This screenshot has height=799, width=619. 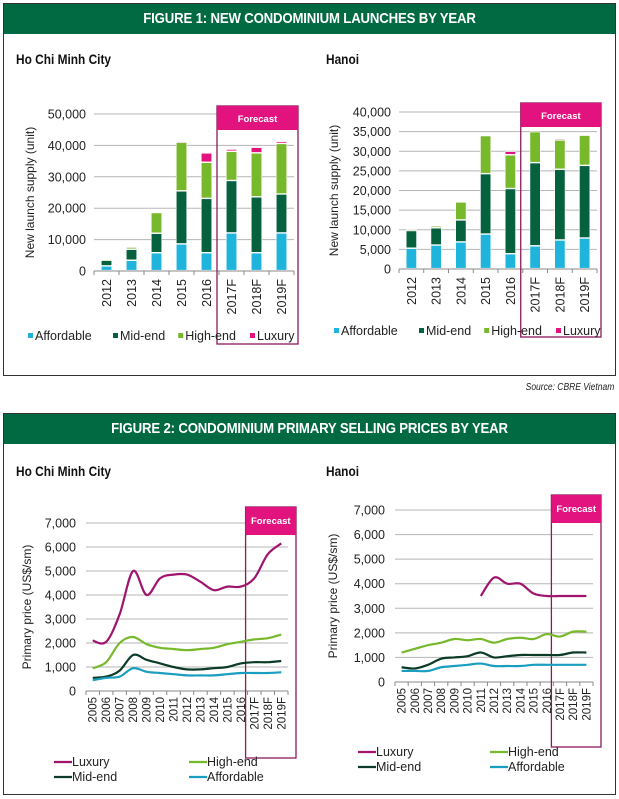 I want to click on bar-luxury-2015, so click(x=181, y=142).